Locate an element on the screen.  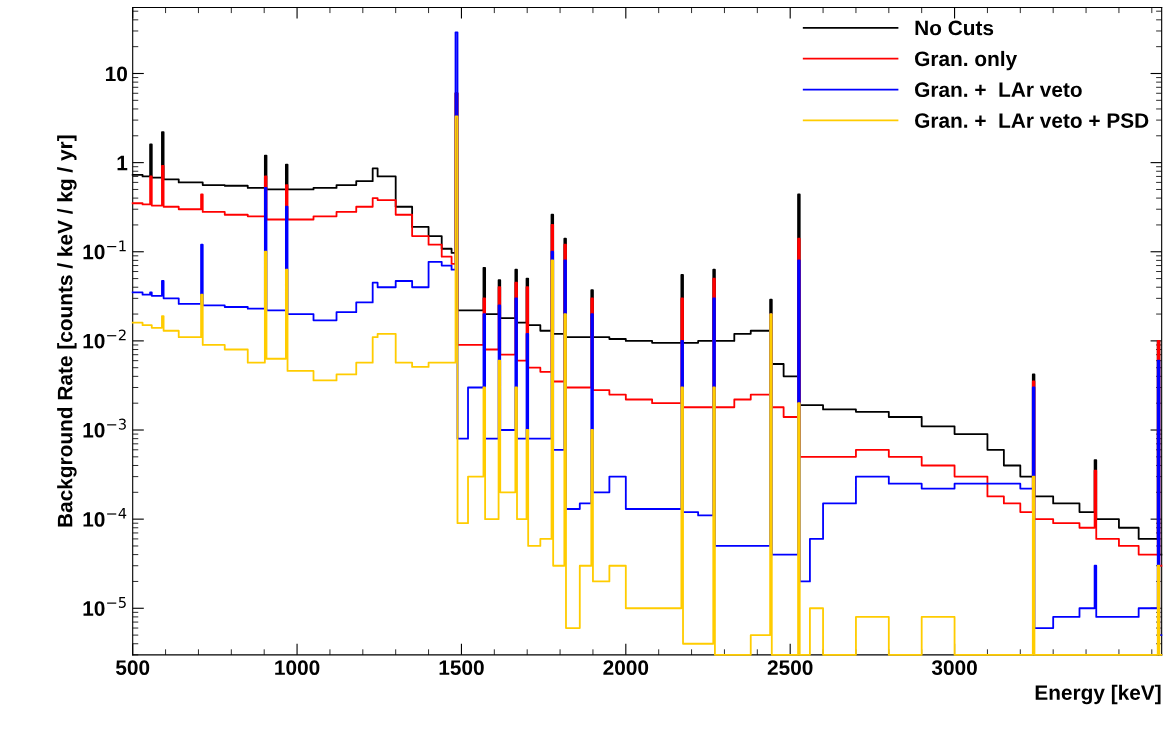
y-tick-label: 10$^{−1}$ is located at coordinates (104, 250).